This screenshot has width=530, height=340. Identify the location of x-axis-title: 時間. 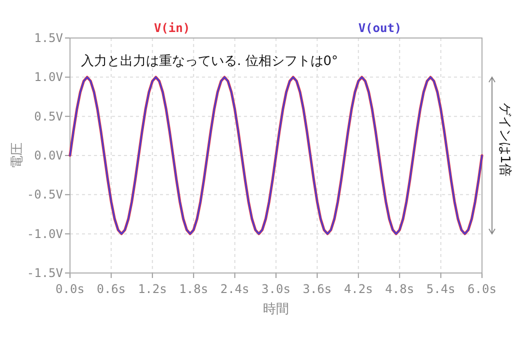
(276, 309).